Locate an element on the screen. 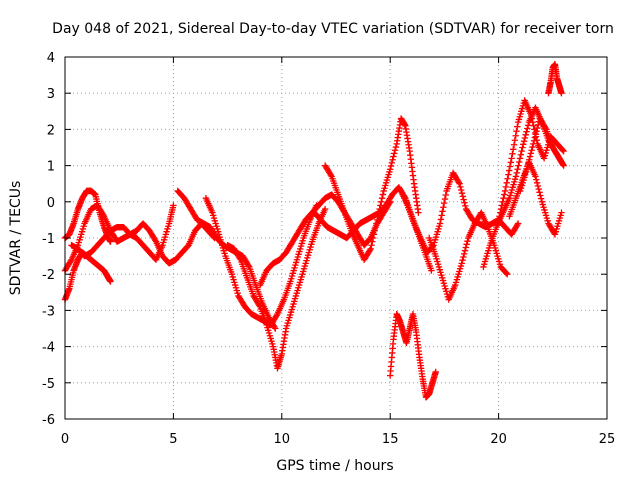 This screenshot has height=480, width=640. x-tick-label: 20 is located at coordinates (498, 439).